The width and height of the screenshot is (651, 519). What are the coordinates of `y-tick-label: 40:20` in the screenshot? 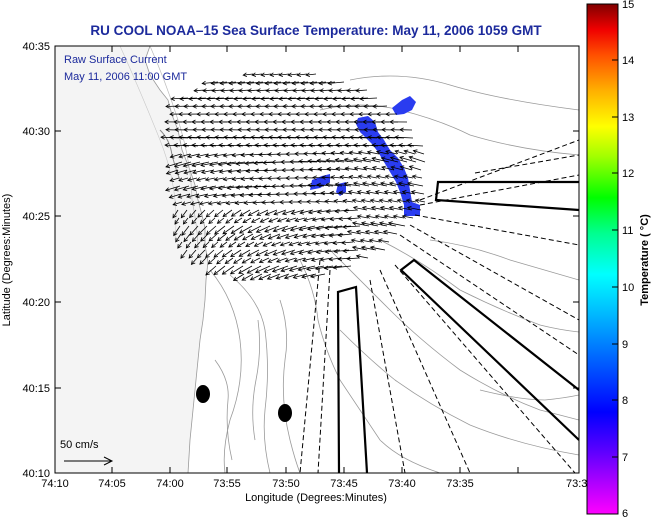 It's located at (36, 303).